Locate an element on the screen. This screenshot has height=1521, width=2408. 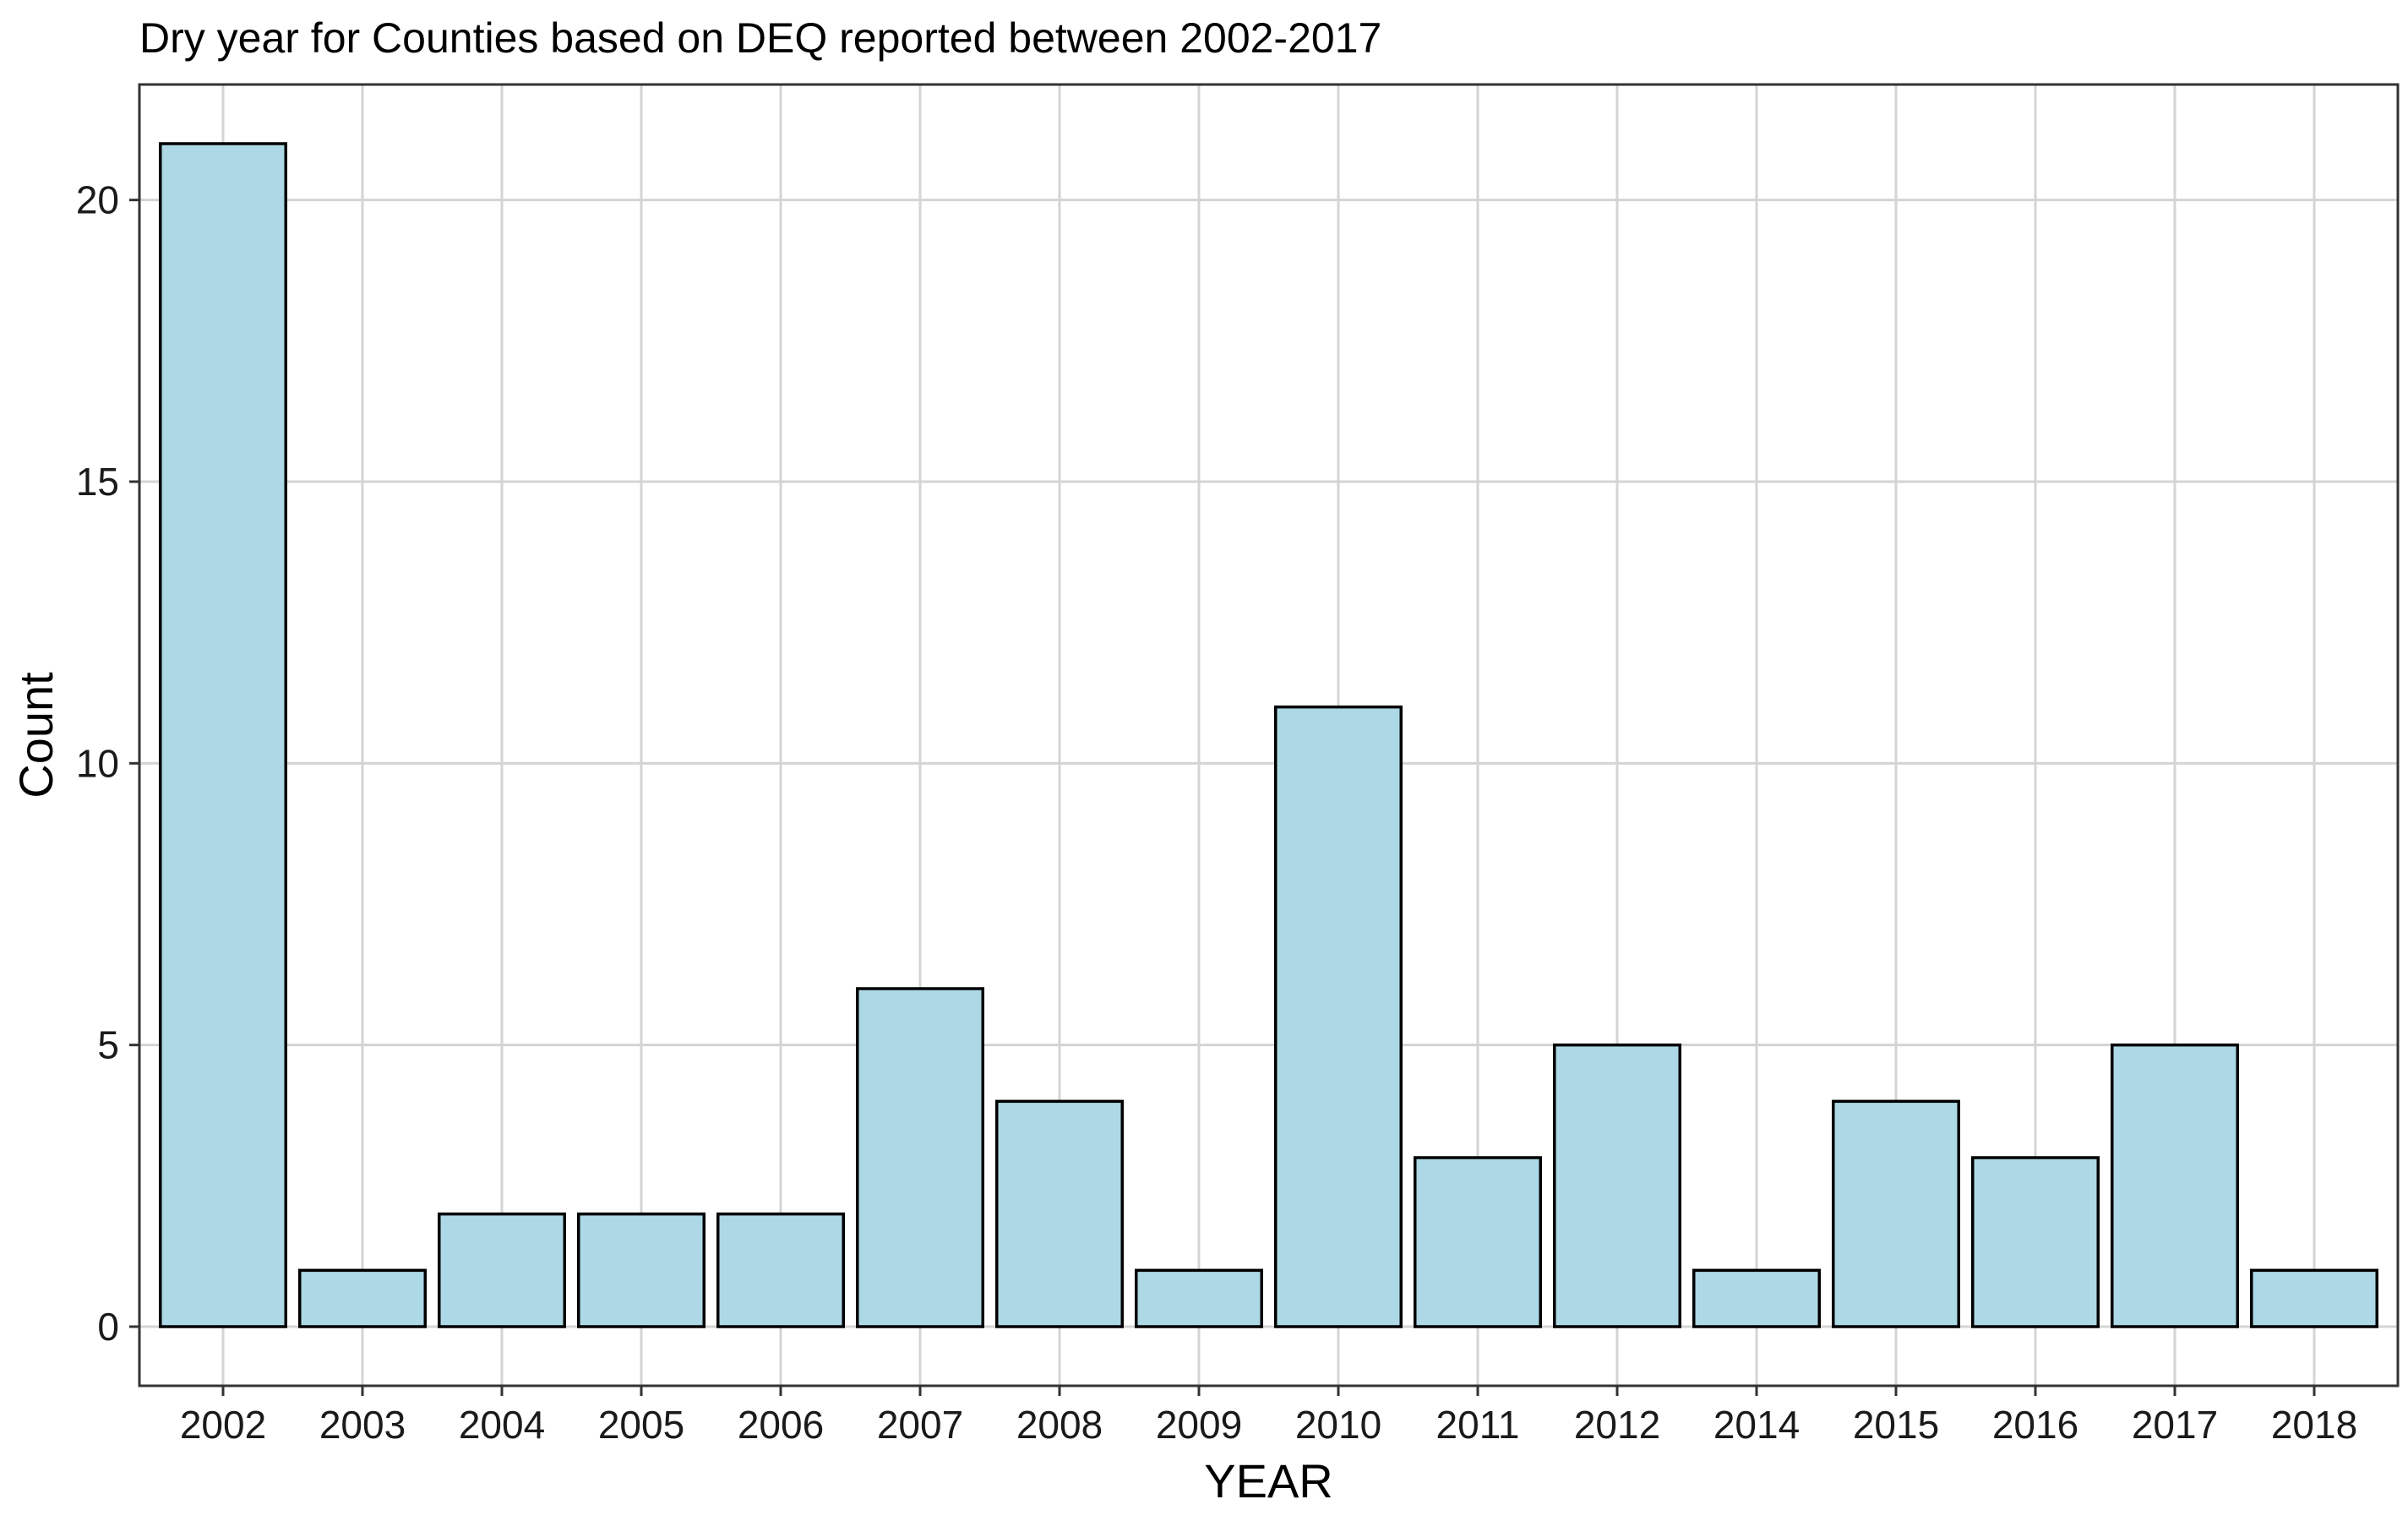
x-tick-label: 2014 is located at coordinates (1757, 1425).